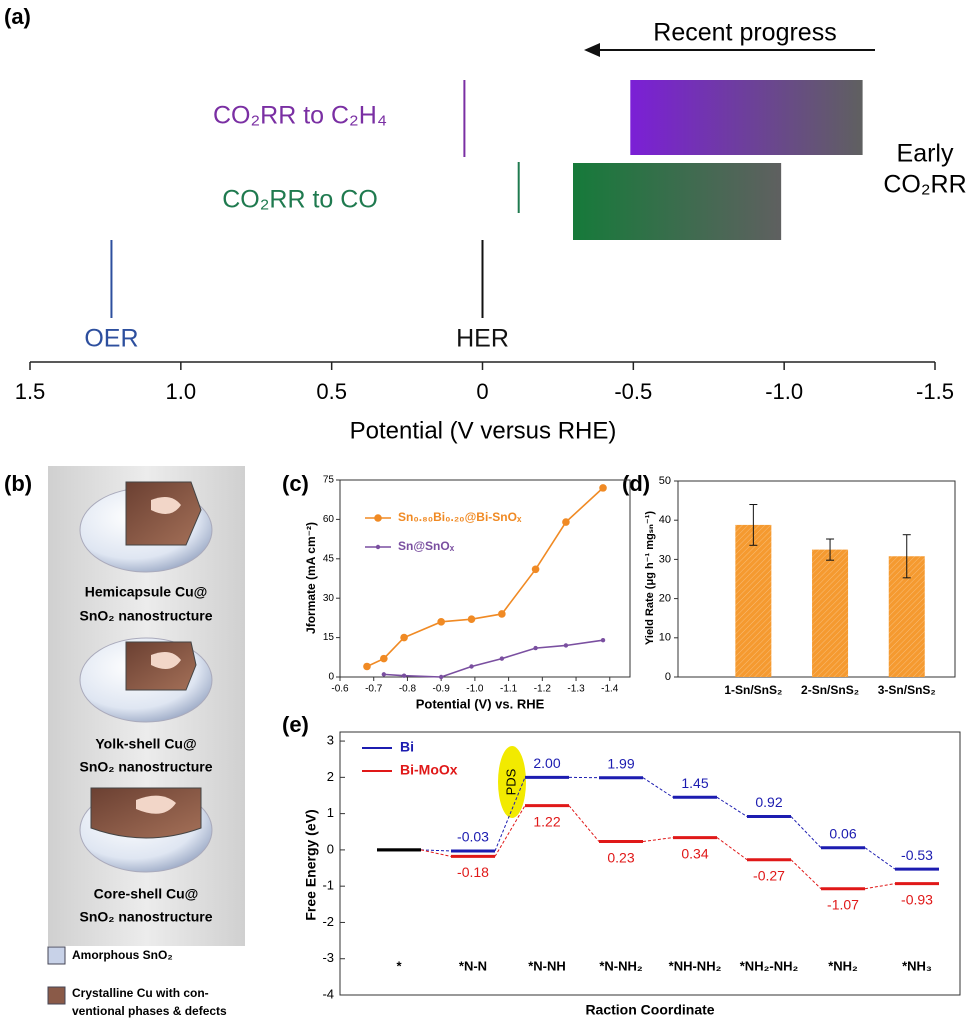 This screenshot has width=975, height=1020. Describe the element at coordinates (650, 578) in the screenshot. I see `y-axis-title: Yield Rate (μg h⁻¹ mgₛₙ⁻¹)` at that location.